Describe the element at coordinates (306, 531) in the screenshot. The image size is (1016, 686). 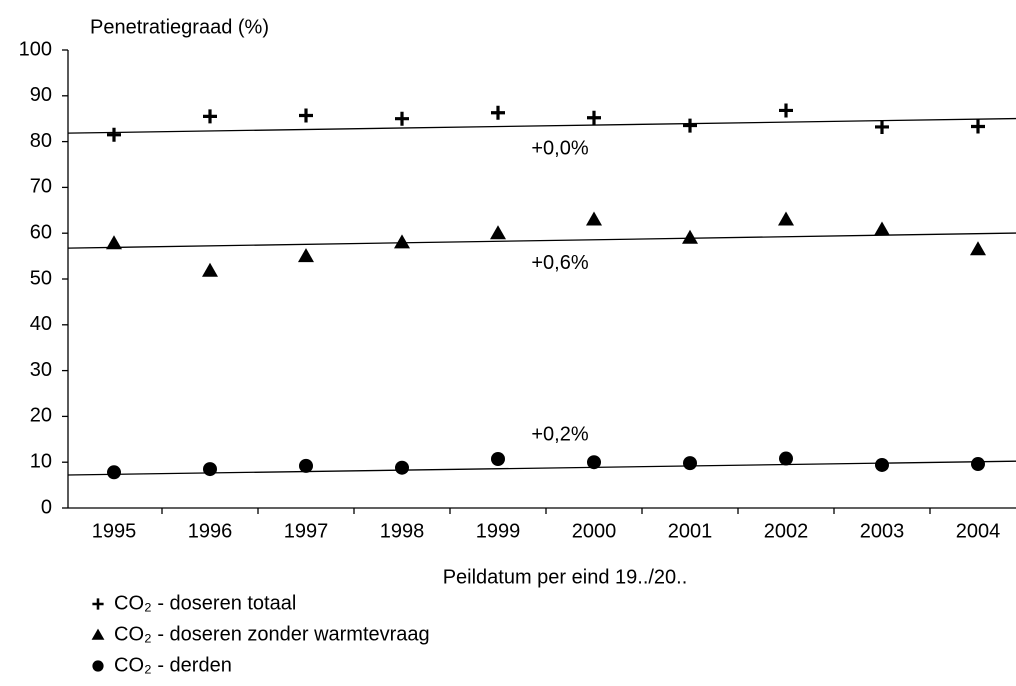
I see `x-tick-label: 1997` at that location.